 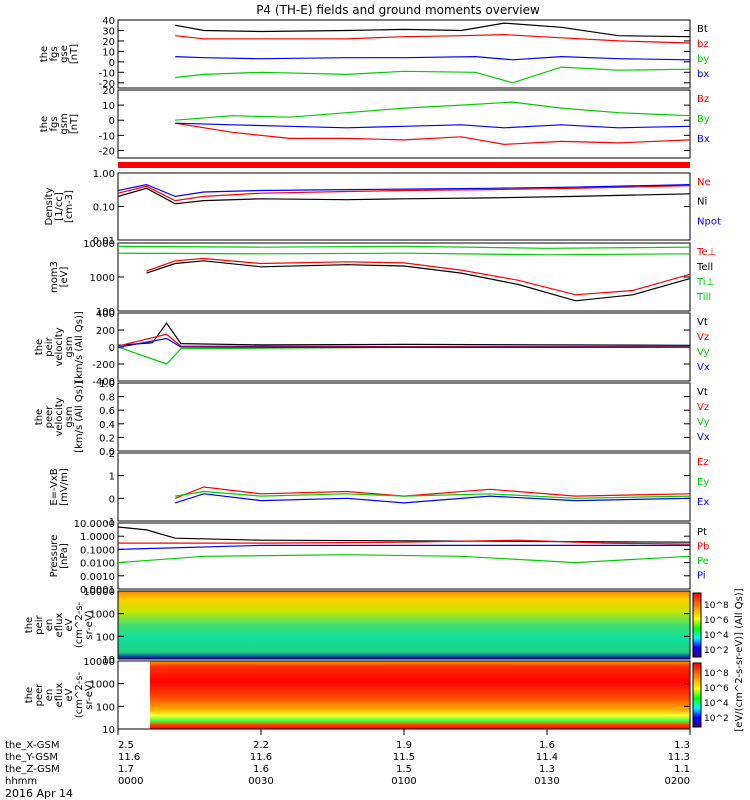 I want to click on y-tick-label: 0.1000, so click(x=97, y=550).